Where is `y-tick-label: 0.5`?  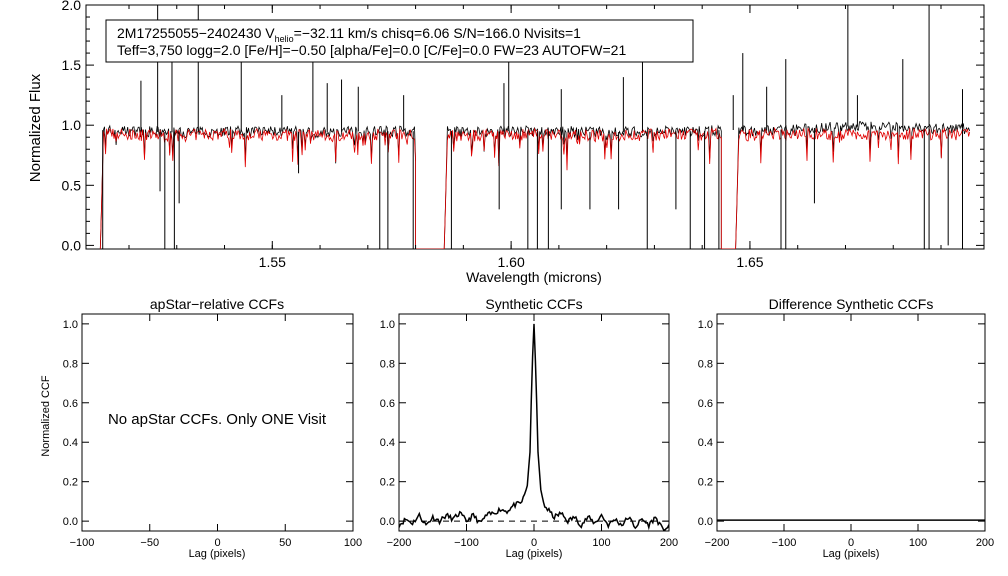 y-tick-label: 0.5 is located at coordinates (72, 185).